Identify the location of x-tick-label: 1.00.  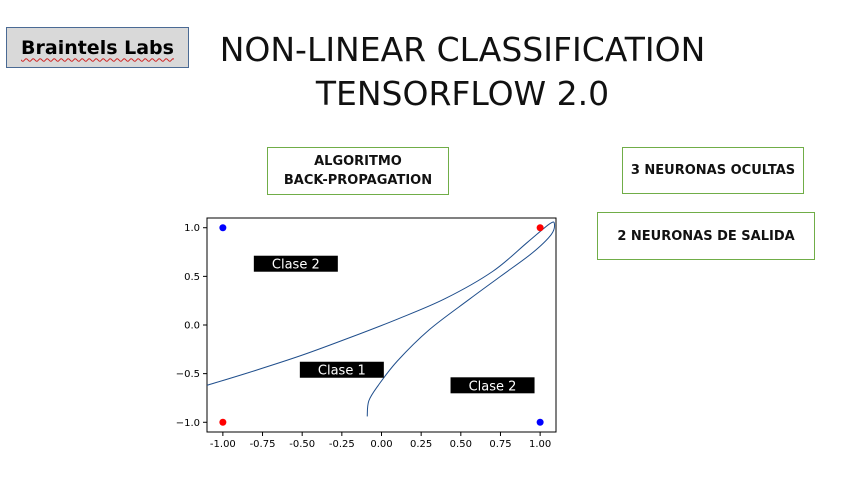
(540, 444).